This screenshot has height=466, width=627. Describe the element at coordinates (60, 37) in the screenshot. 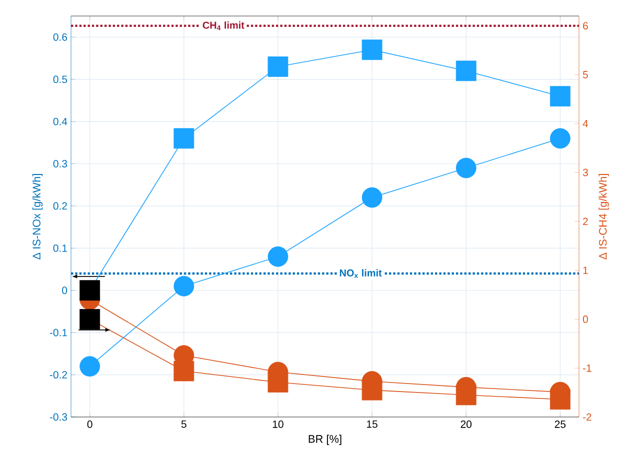

I see `y-tick-label: 0.6` at that location.